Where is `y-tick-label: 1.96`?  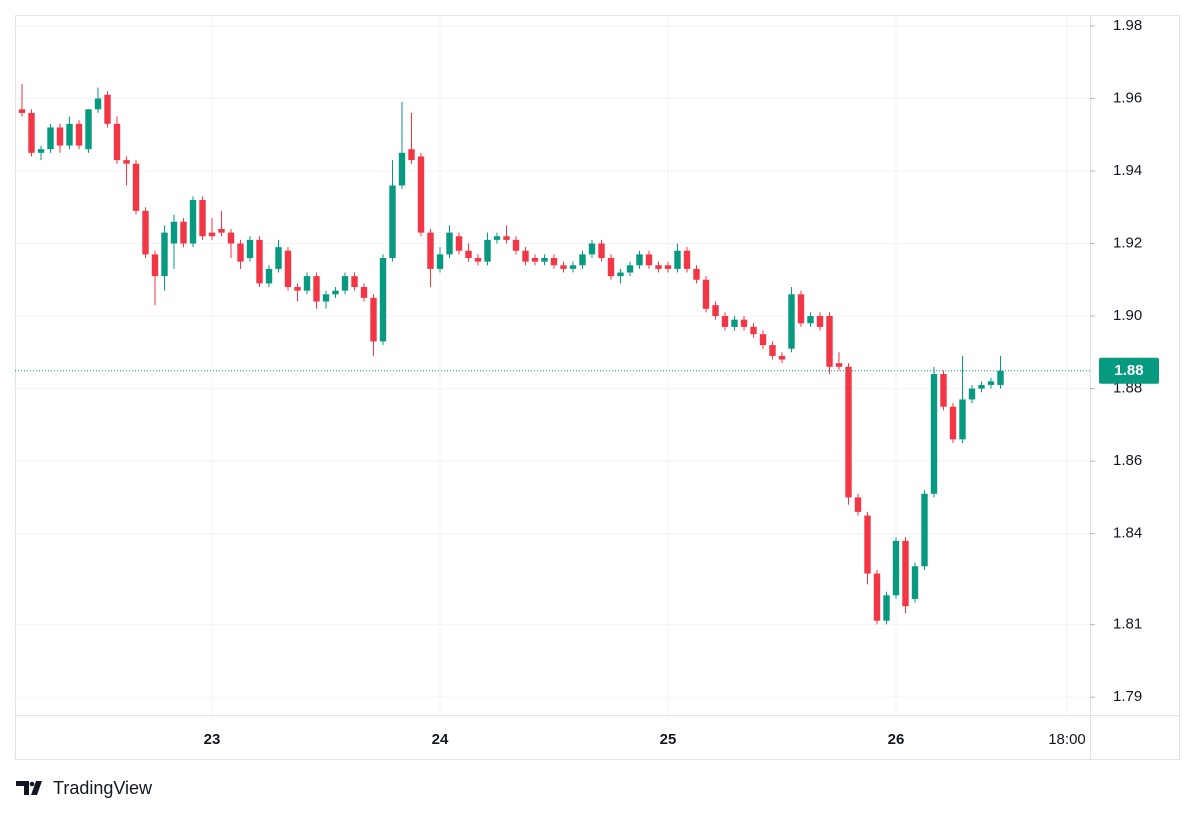 y-tick-label: 1.96 is located at coordinates (1127, 97).